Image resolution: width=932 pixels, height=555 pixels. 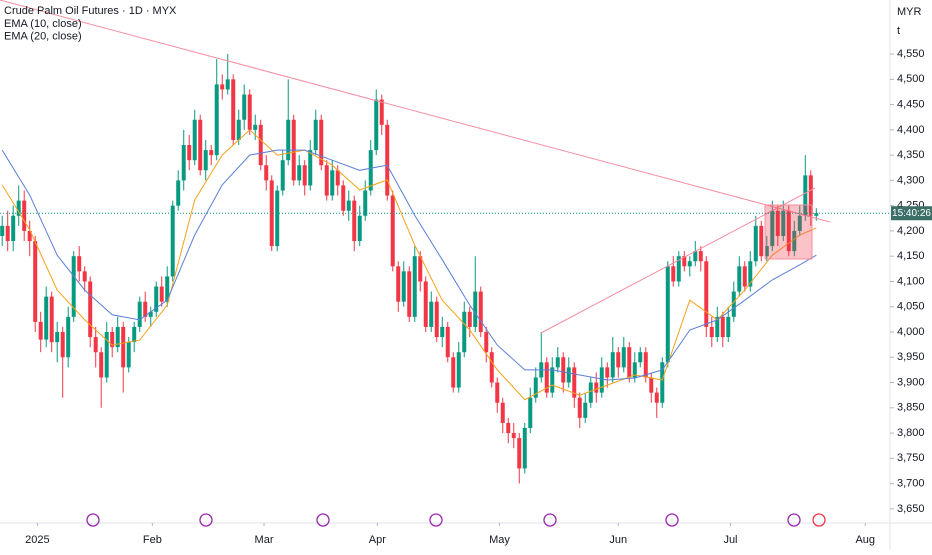 I want to click on chart-title: Crude Palm Oil Futures · 1D · MYX, so click(x=90, y=11).